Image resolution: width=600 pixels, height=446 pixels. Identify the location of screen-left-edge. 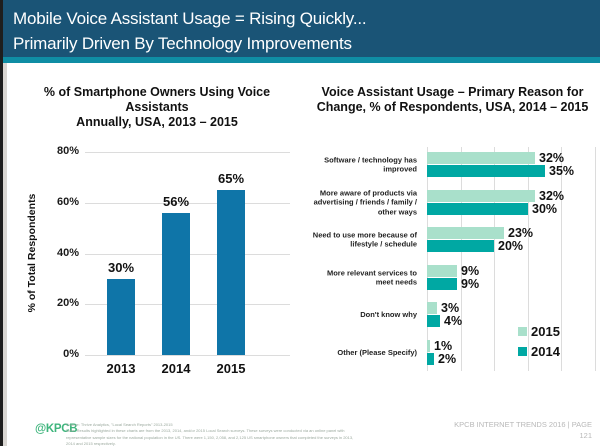
(1, 223).